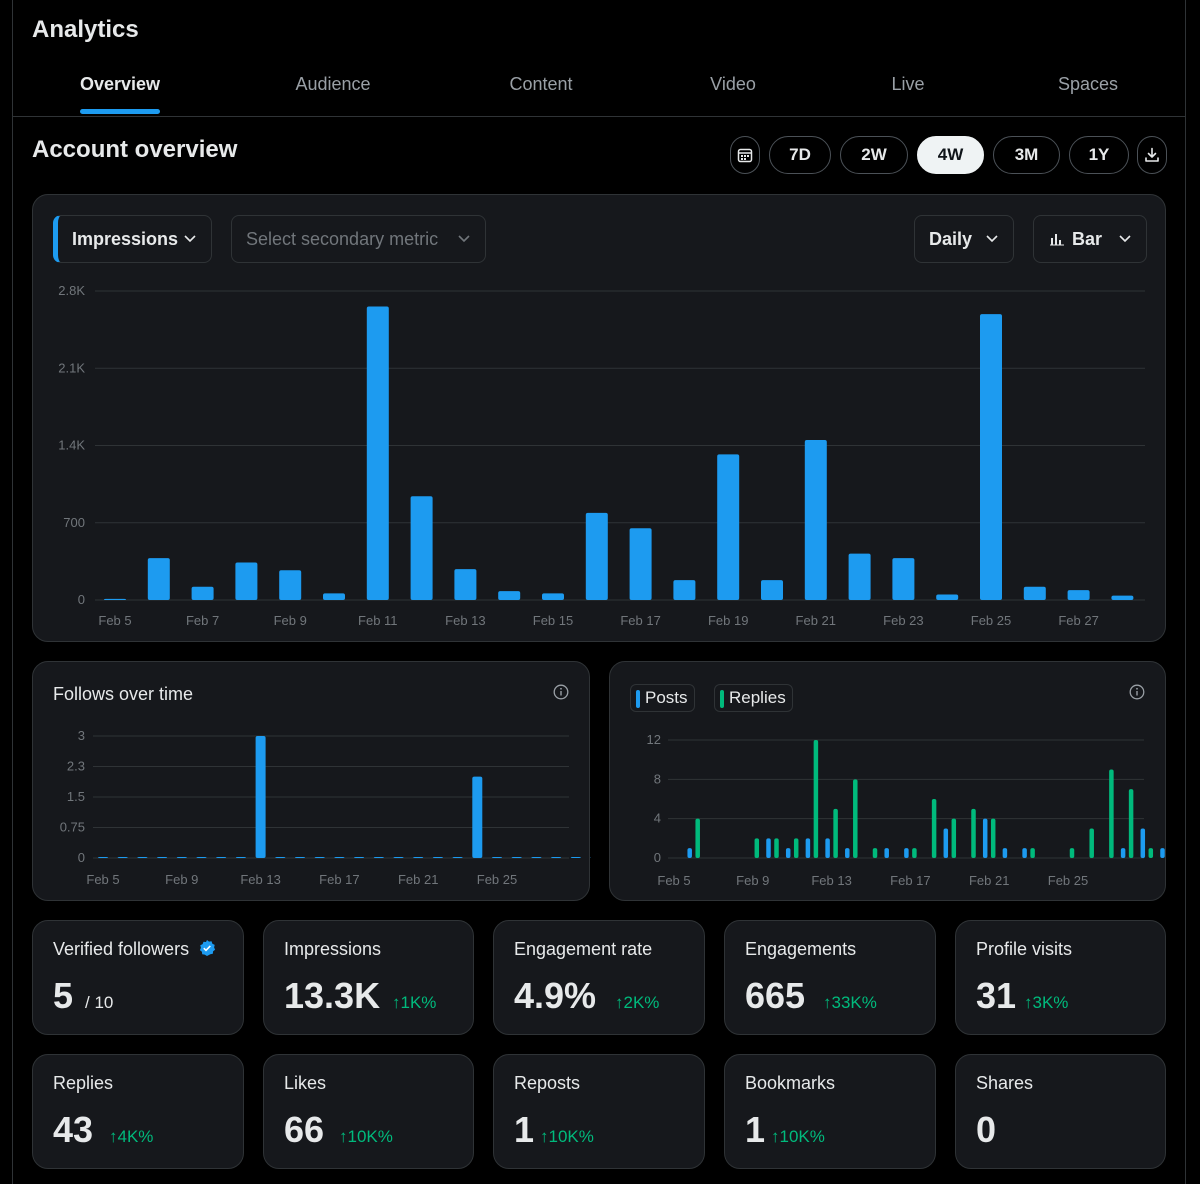 Image resolution: width=1200 pixels, height=1184 pixels. Describe the element at coordinates (414, 1002) in the screenshot. I see `stat-delta: ↑1K%` at that location.